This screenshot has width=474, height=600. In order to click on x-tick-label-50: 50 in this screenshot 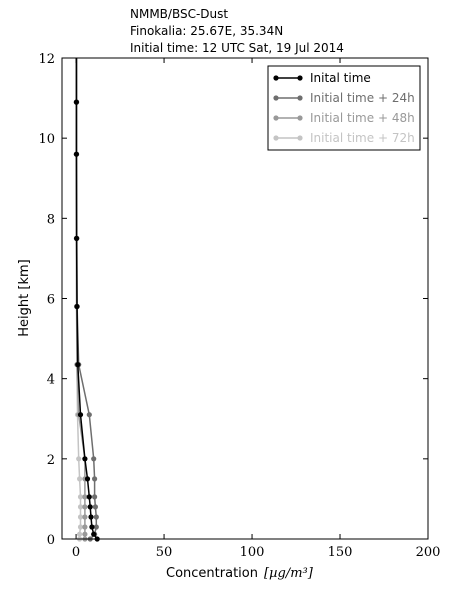, I will do `click(164, 552)`.